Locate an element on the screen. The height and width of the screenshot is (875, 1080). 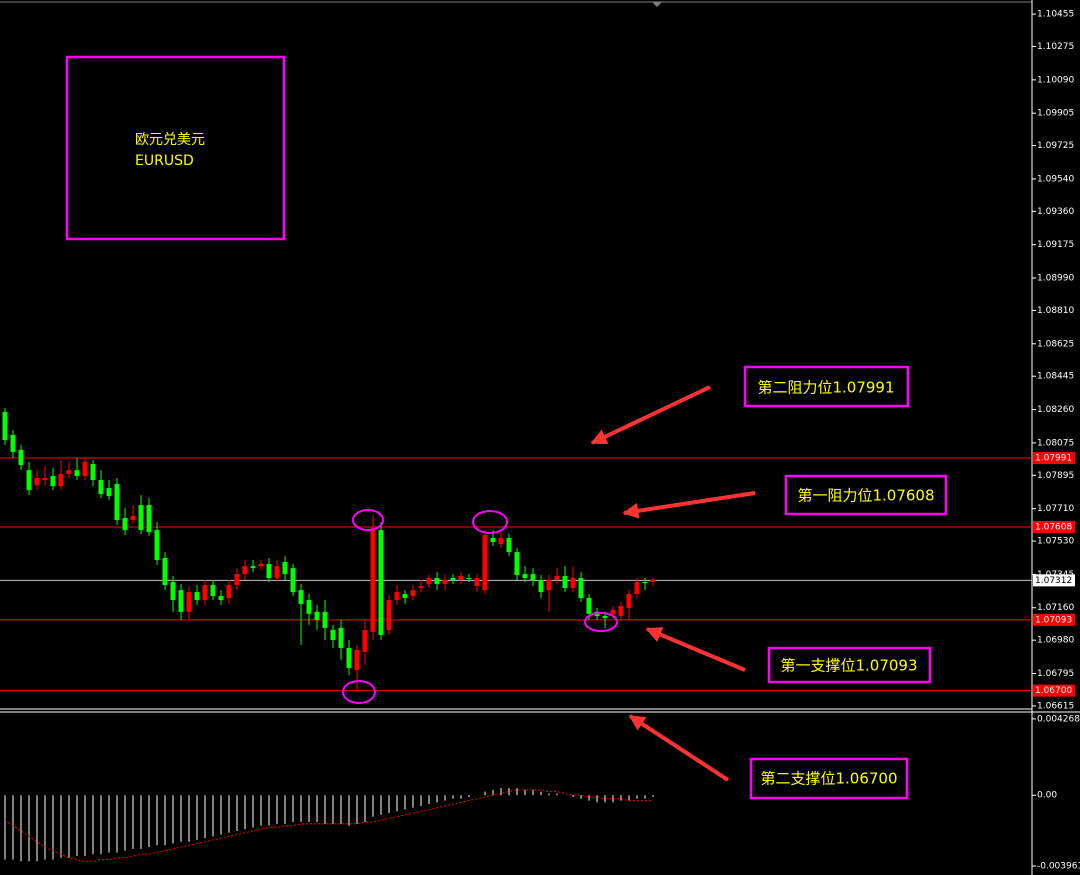
y-tick-label: 1.06795 is located at coordinates (1055, 674).